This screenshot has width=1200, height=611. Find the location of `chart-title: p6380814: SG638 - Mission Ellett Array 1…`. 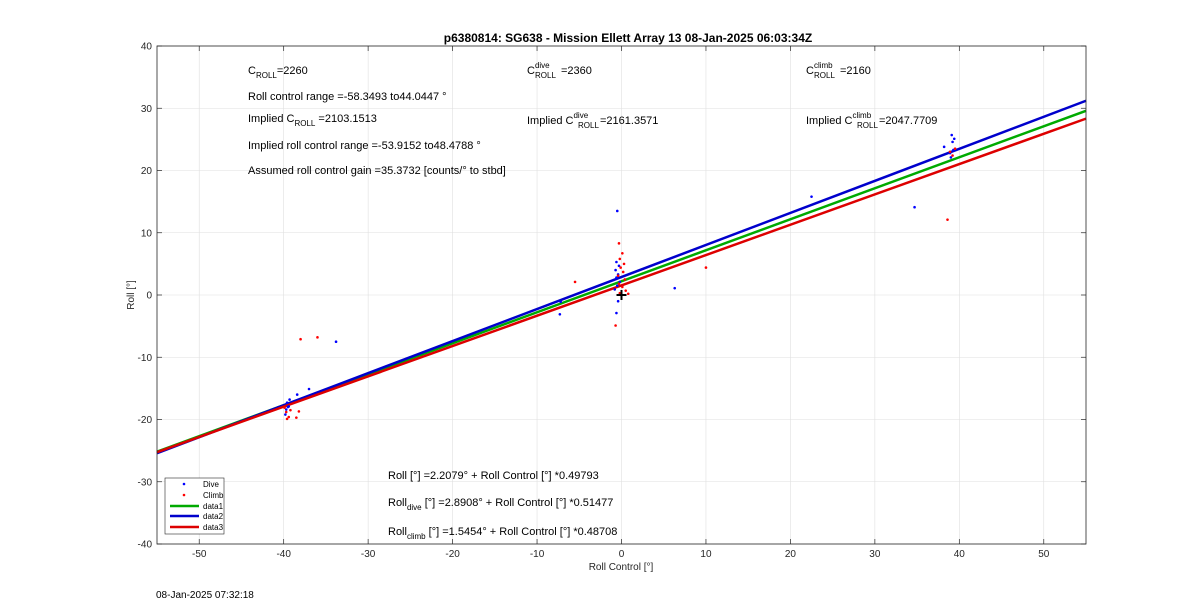

chart-title: p6380814: SG638 - Mission Ellett Array 1… is located at coordinates (628, 38).